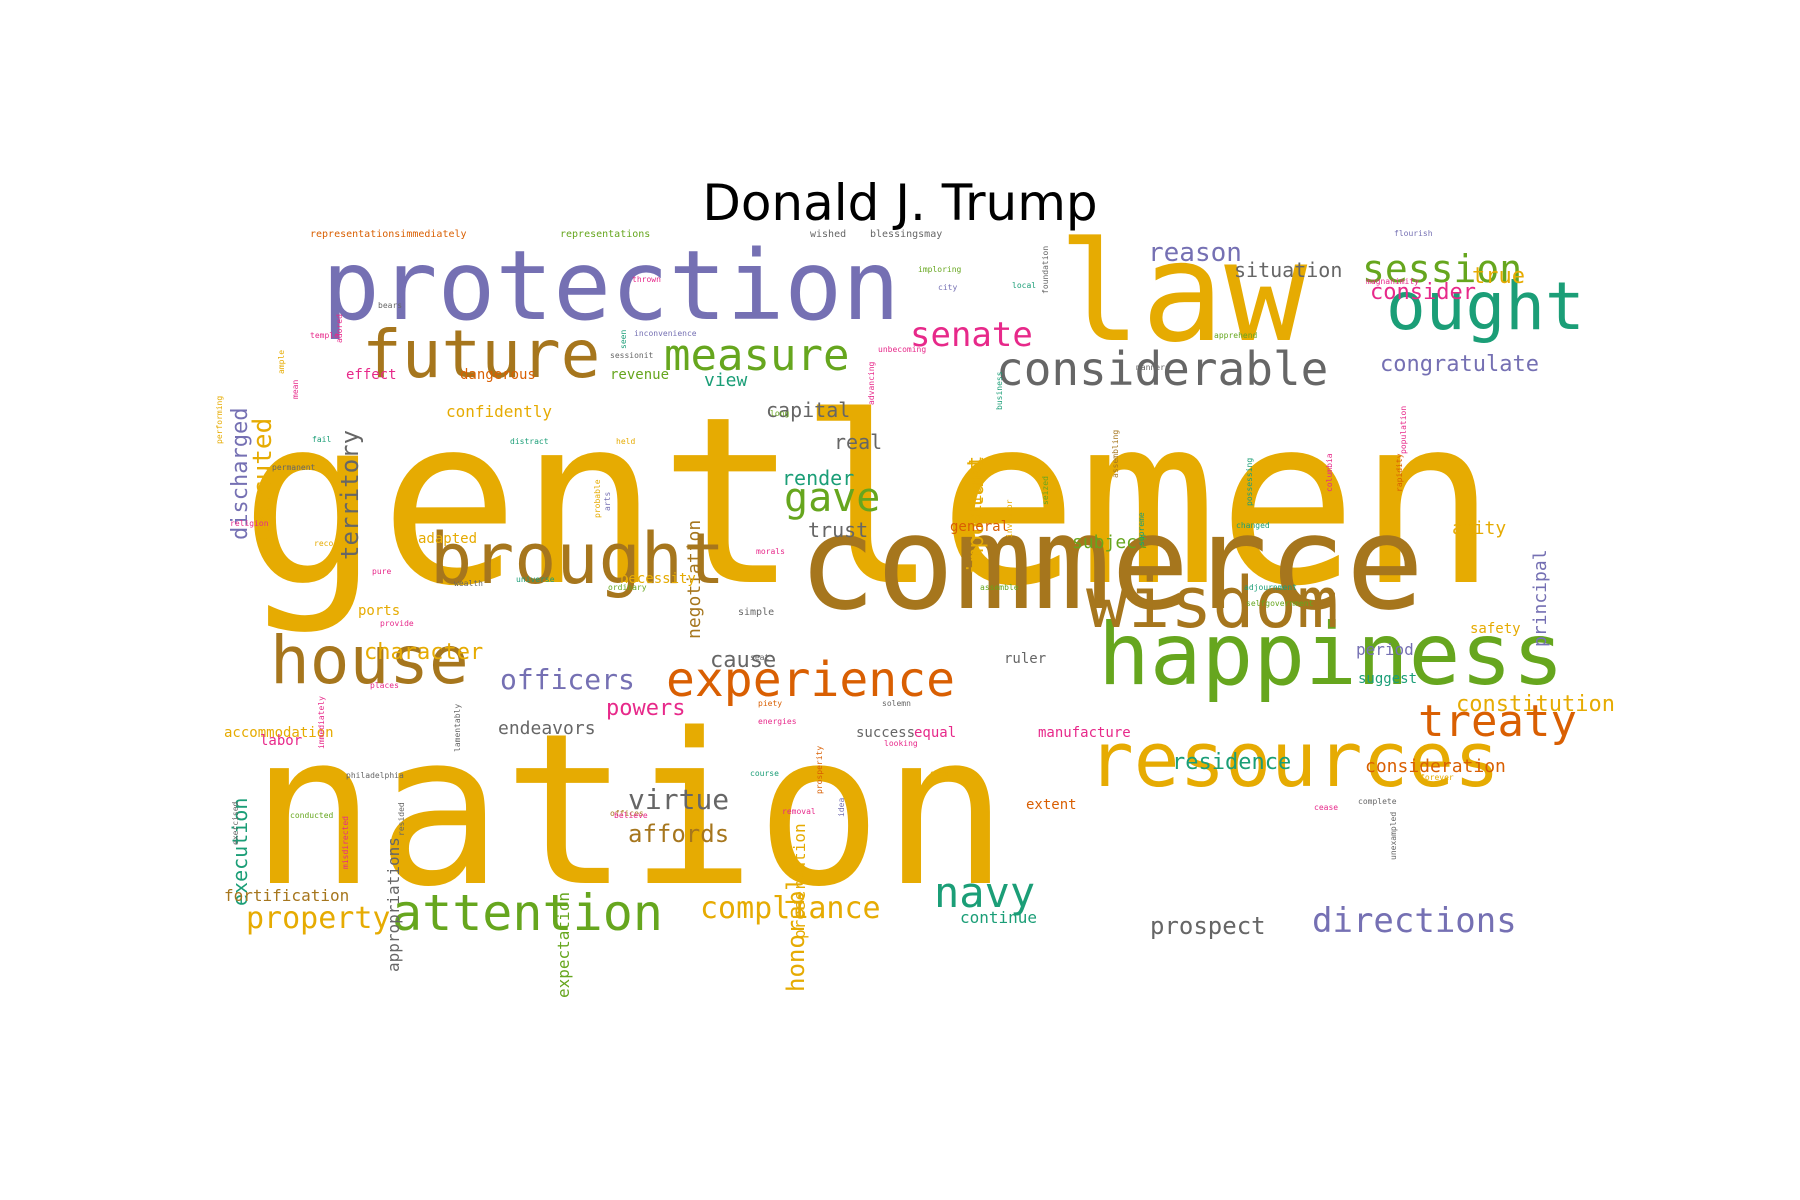 This screenshot has height=1200, width=1800. What do you see at coordinates (743, 660) in the screenshot?
I see `cloud-word: cause` at bounding box center [743, 660].